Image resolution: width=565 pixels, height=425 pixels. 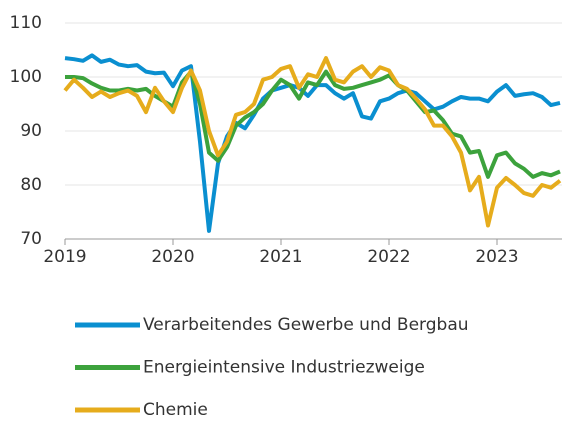 What do you see at coordinates (388, 257) in the screenshot?
I see `x-tick-label: 2022` at bounding box center [388, 257].